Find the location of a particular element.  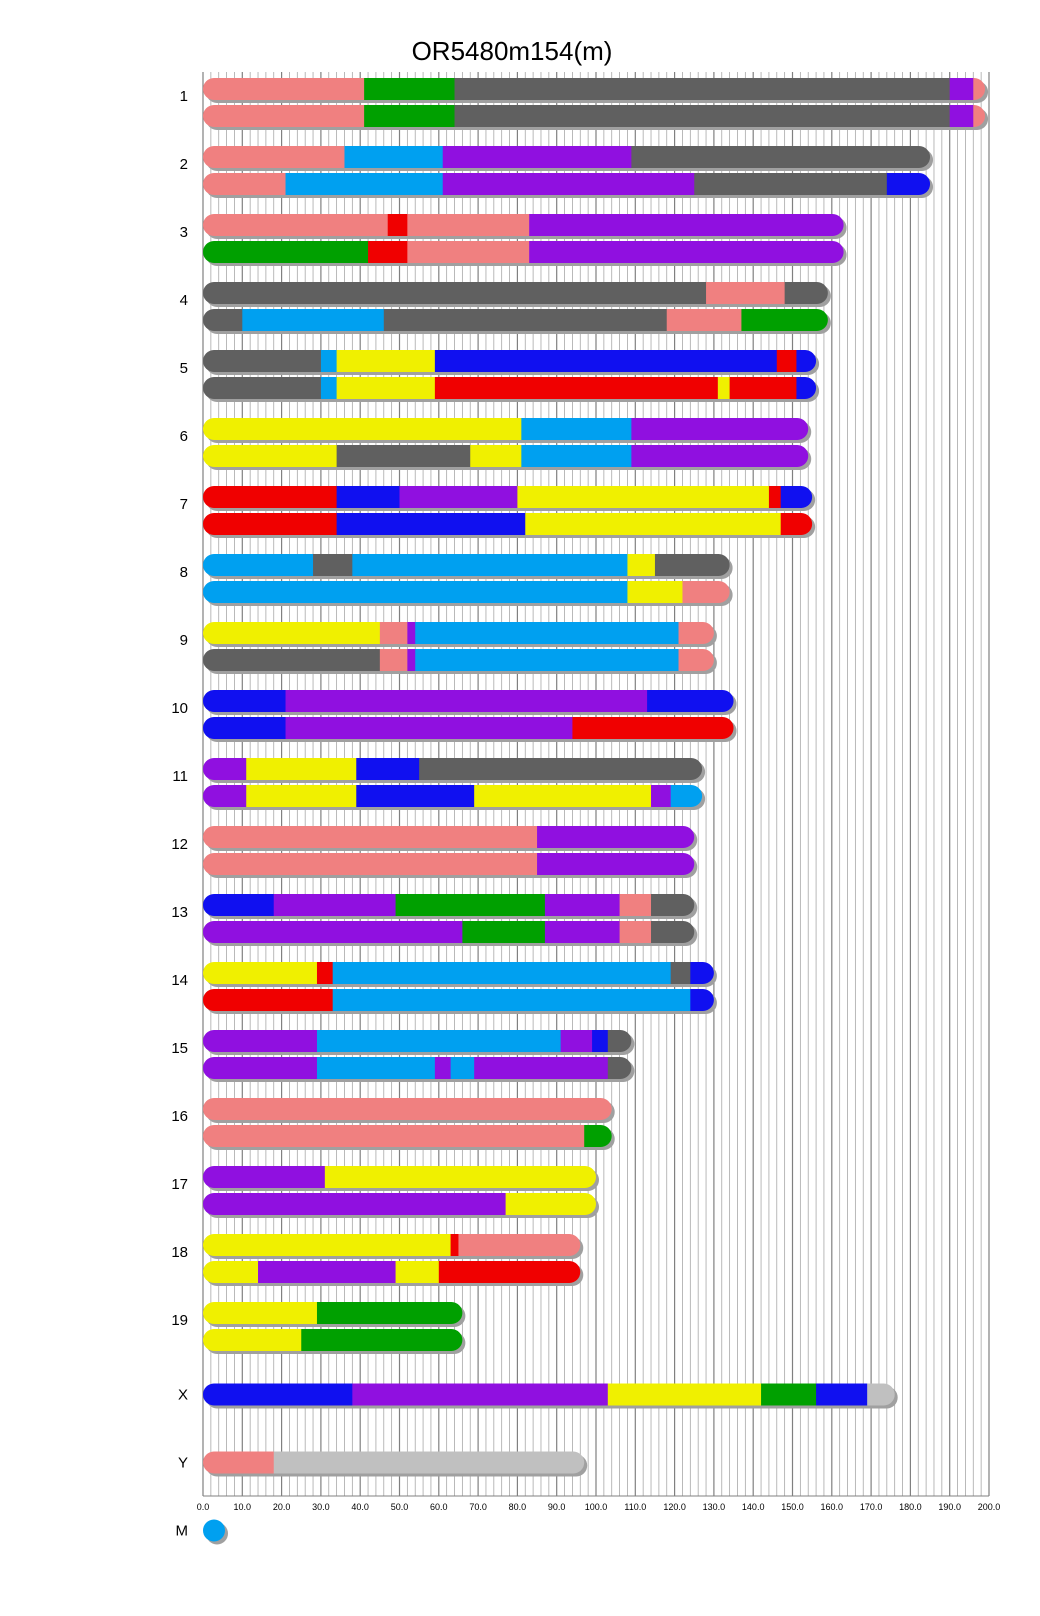

chromosome-label: 10 is located at coordinates (179, 708).